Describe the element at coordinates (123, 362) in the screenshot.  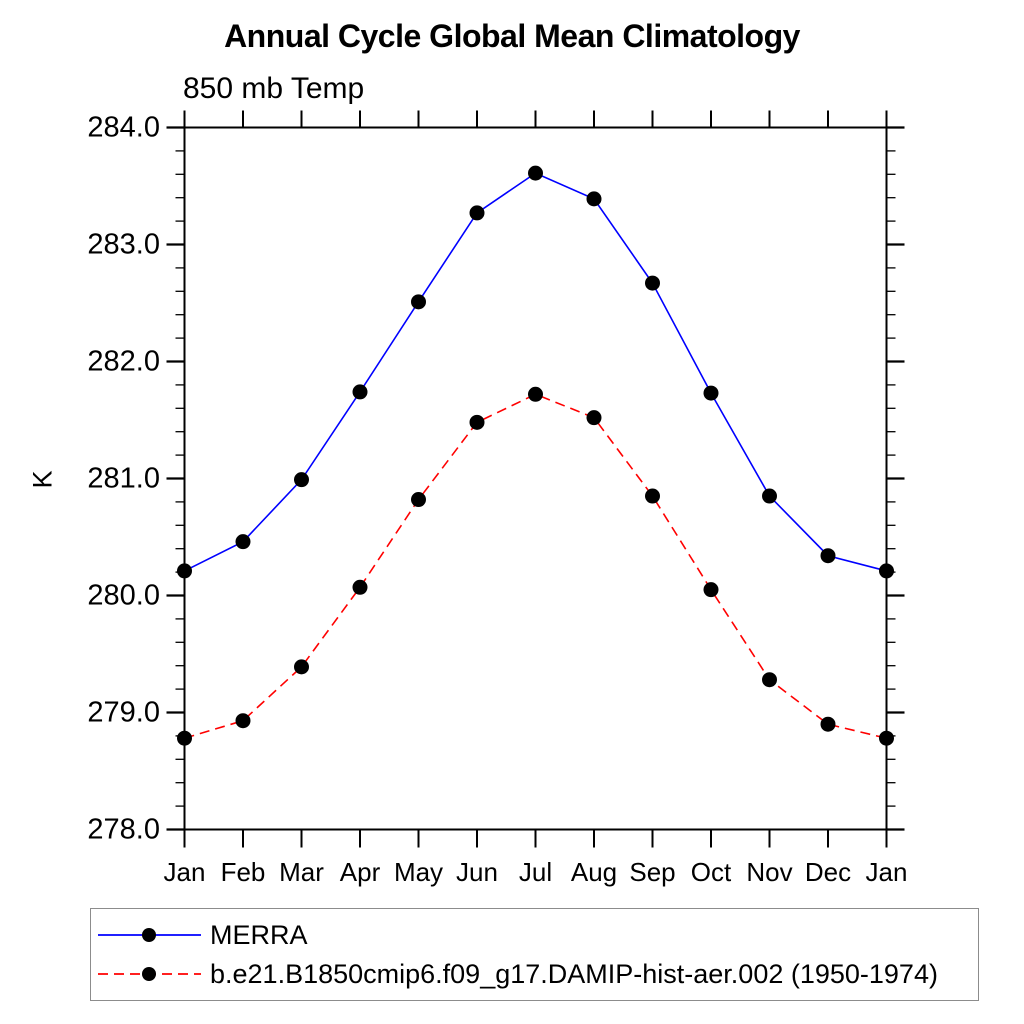
I see `y-tick-label: 282.0` at that location.